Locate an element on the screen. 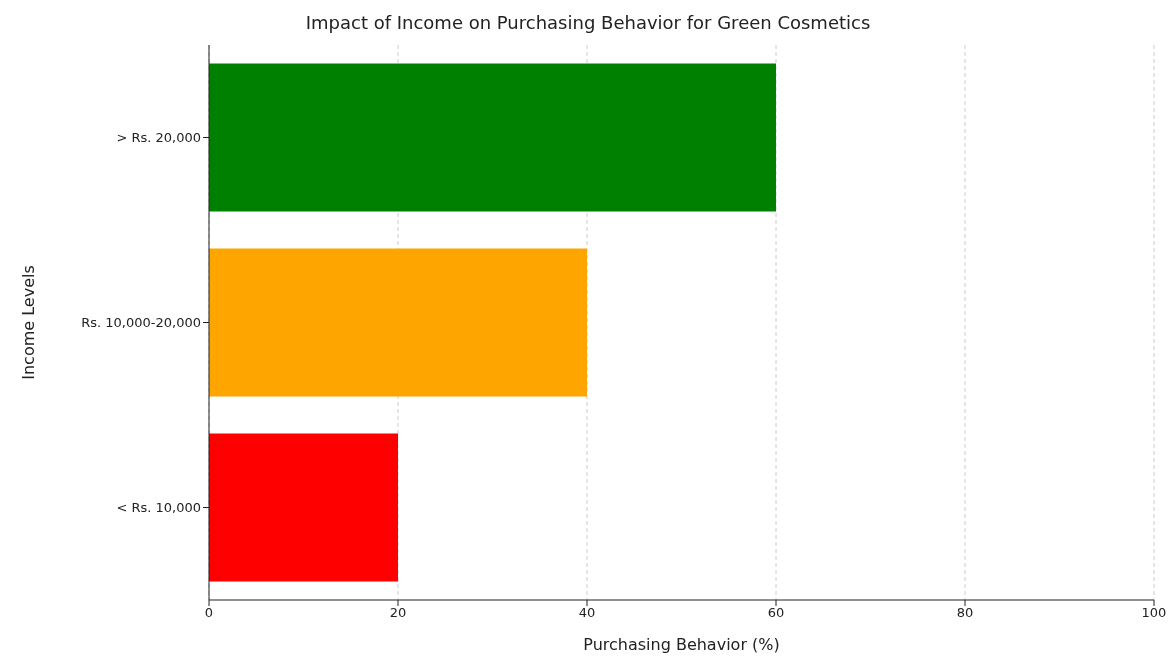 Image resolution: width=1175 pixels, height=664 pixels. y-tick-label: > Rs. 20,000 is located at coordinates (158, 138).